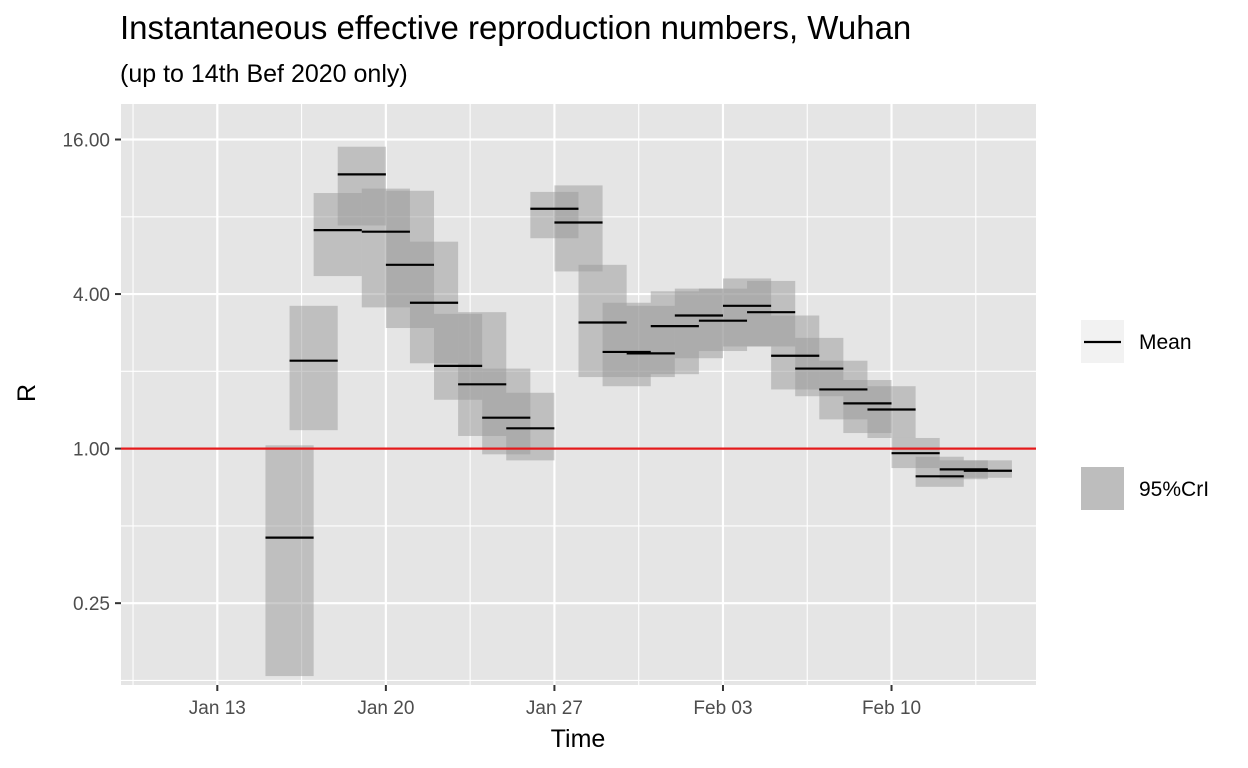  Describe the element at coordinates (86, 141) in the screenshot. I see `y-tick-label: 16.00` at that location.